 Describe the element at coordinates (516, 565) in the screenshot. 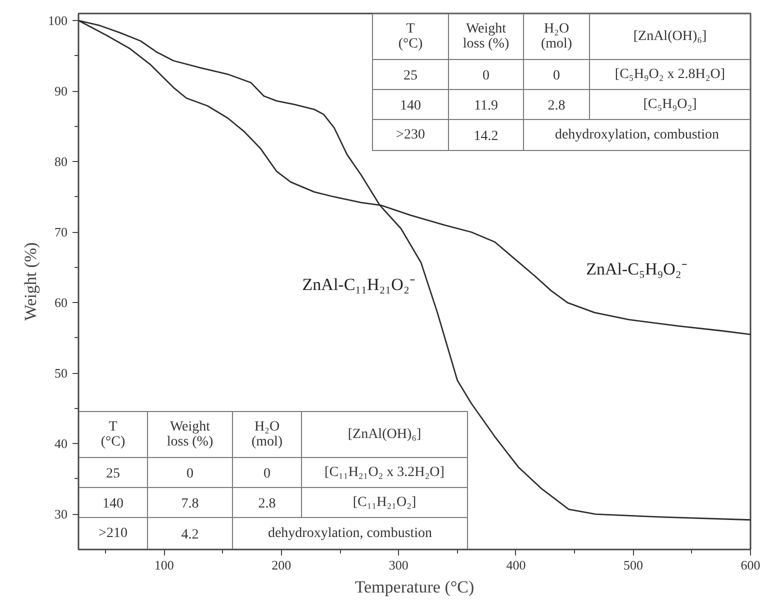

I see `x-tick-label: 400` at that location.